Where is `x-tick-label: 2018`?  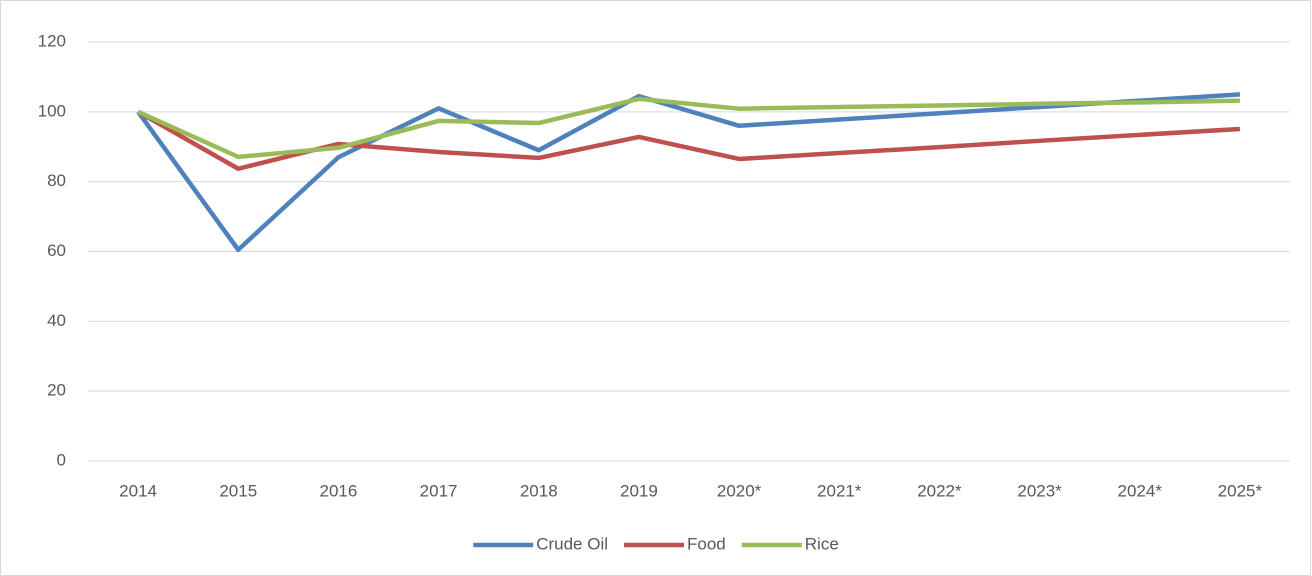
x-tick-label: 2018 is located at coordinates (539, 490).